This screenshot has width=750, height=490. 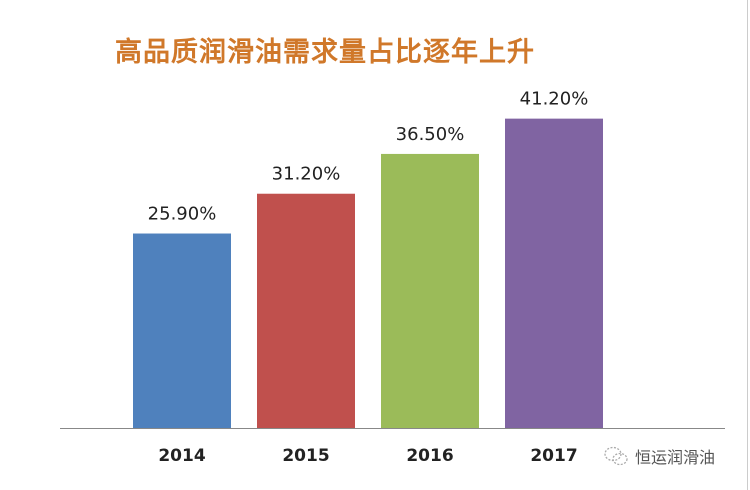 I want to click on data-label: 25.90%, so click(x=182, y=214).